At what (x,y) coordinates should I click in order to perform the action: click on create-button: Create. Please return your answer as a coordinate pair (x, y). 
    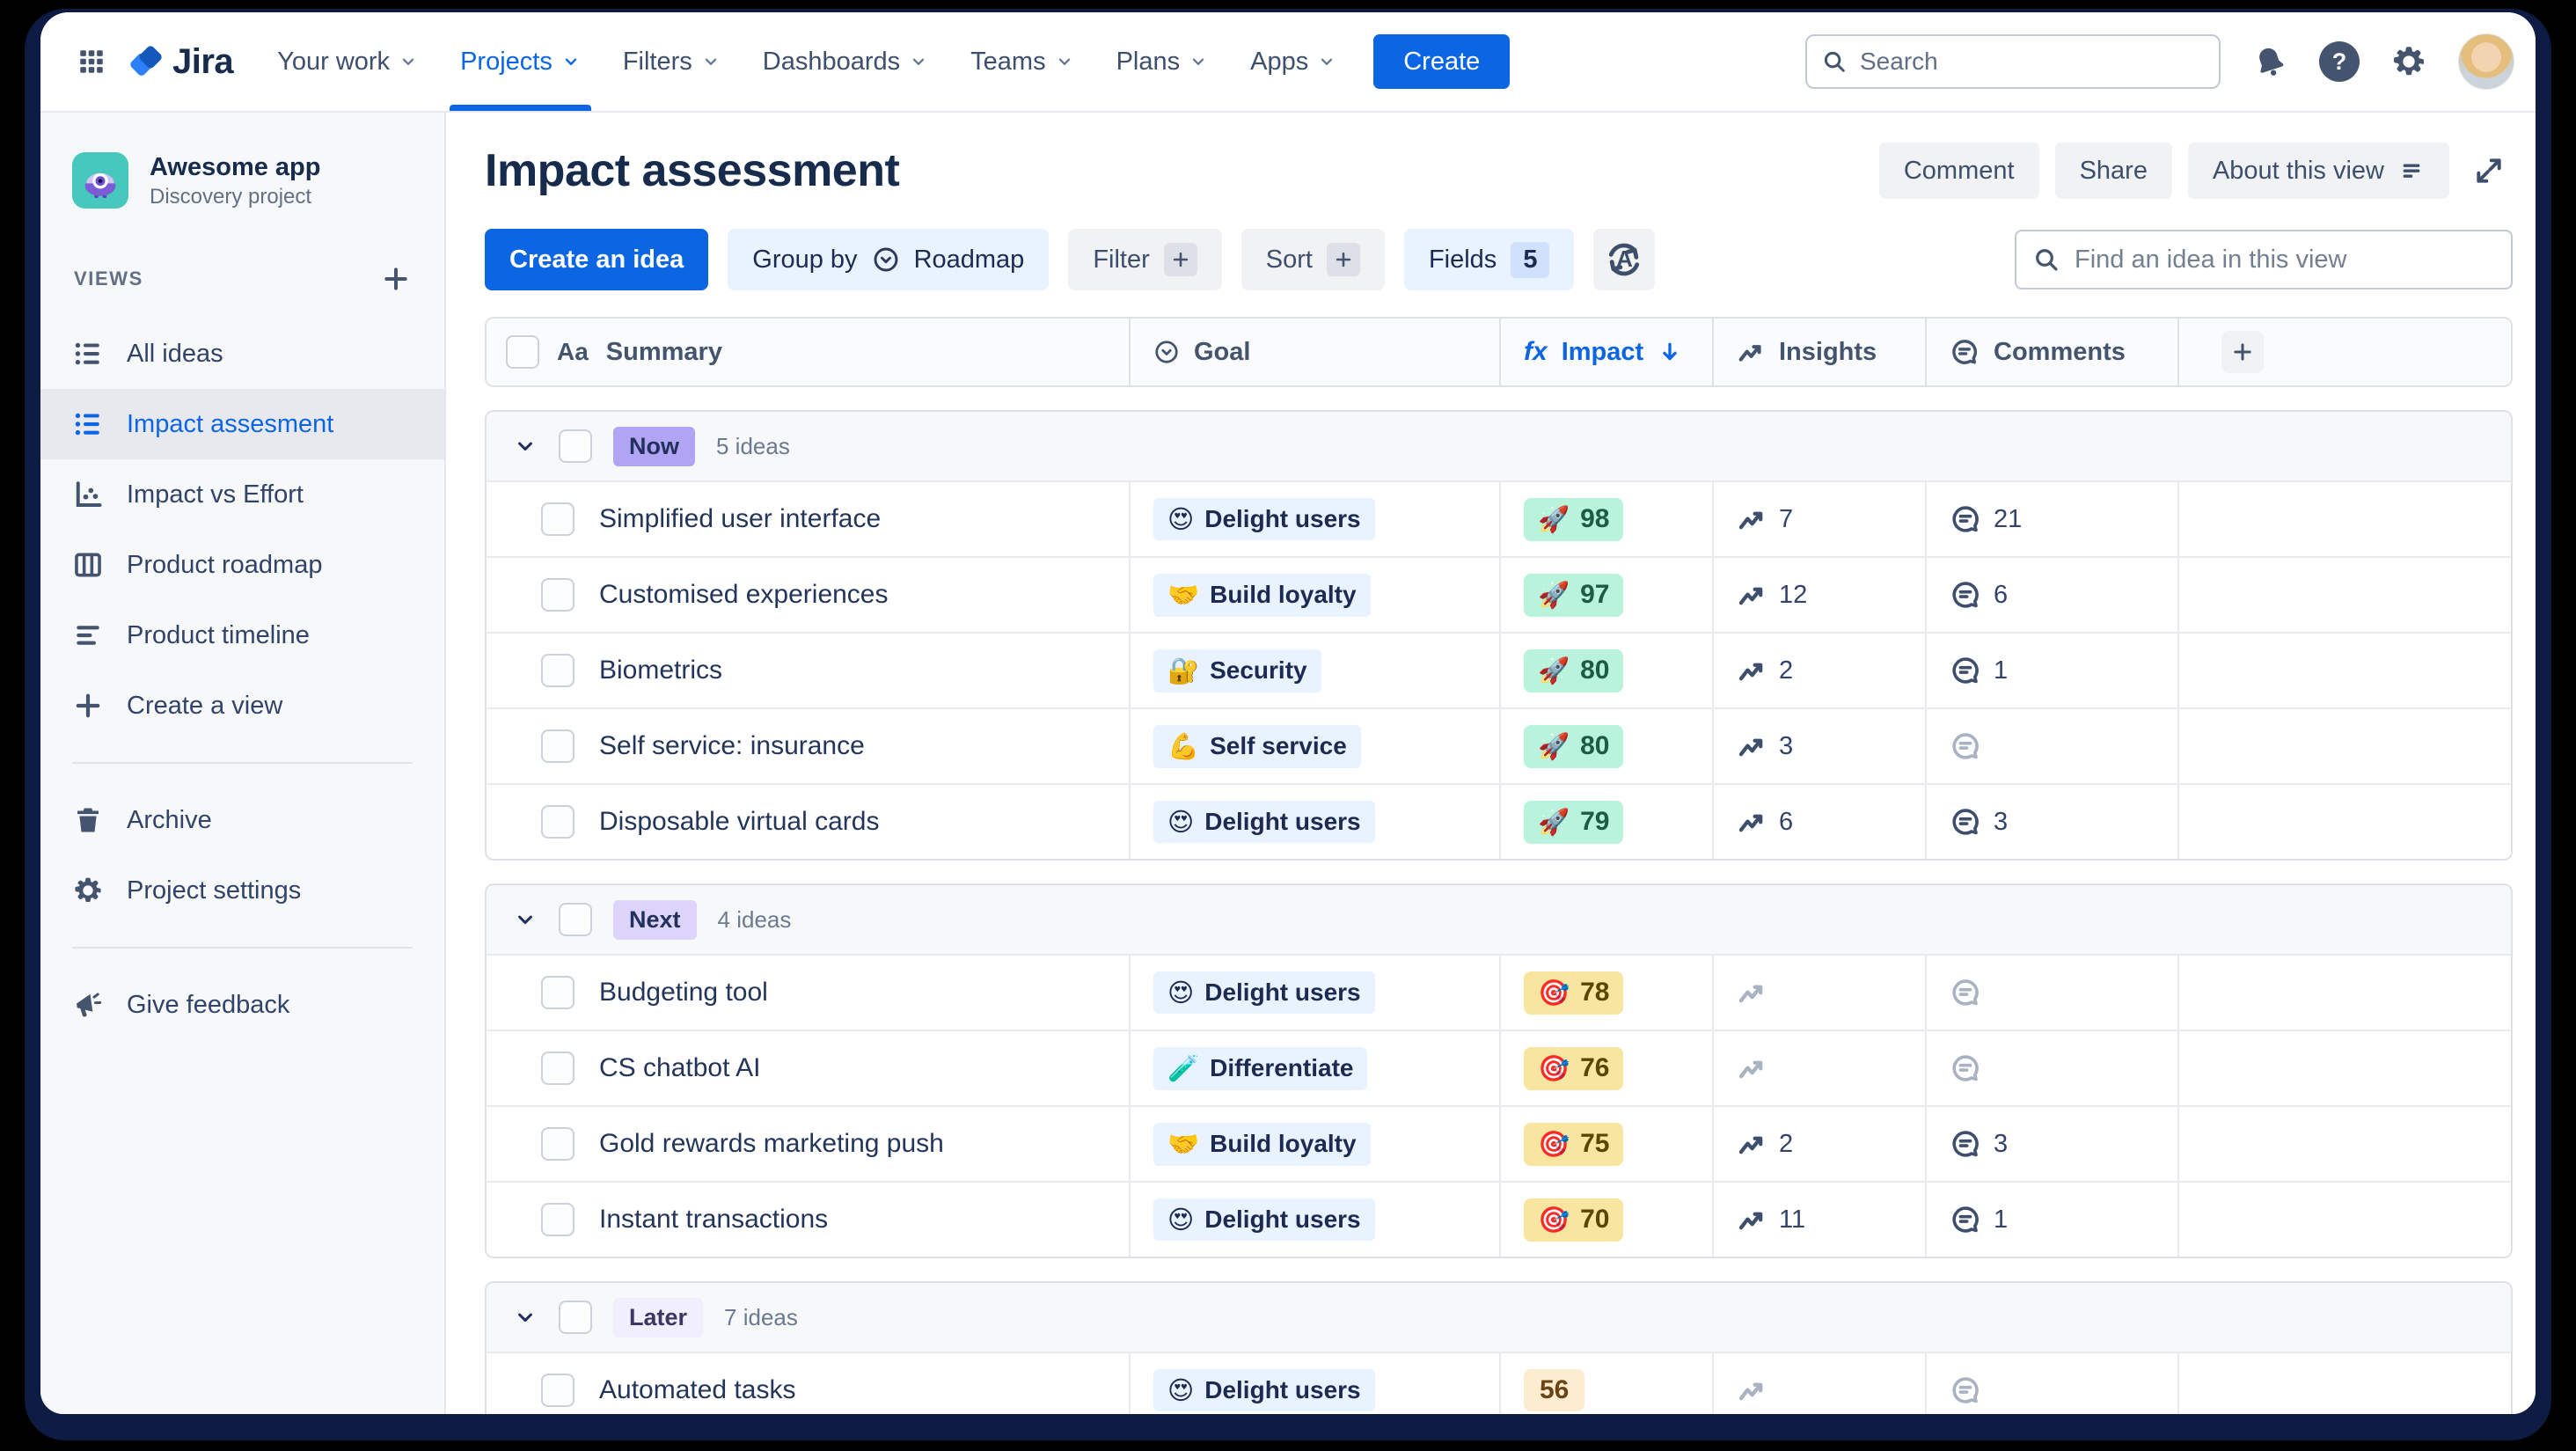
    Looking at the image, I should click on (1442, 61).